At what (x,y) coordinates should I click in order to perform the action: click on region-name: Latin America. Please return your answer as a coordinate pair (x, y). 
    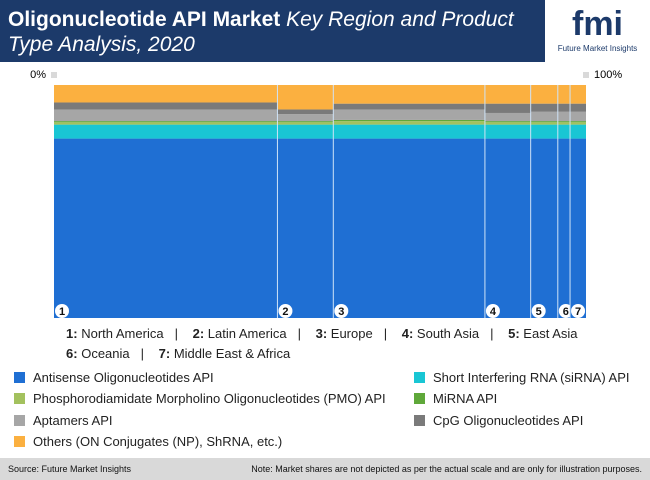
    Looking at the image, I should click on (247, 333).